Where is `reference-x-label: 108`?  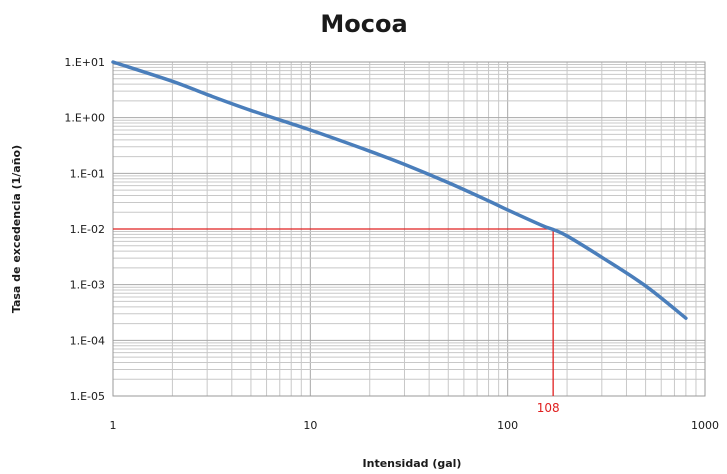 reference-x-label: 108 is located at coordinates (548, 408).